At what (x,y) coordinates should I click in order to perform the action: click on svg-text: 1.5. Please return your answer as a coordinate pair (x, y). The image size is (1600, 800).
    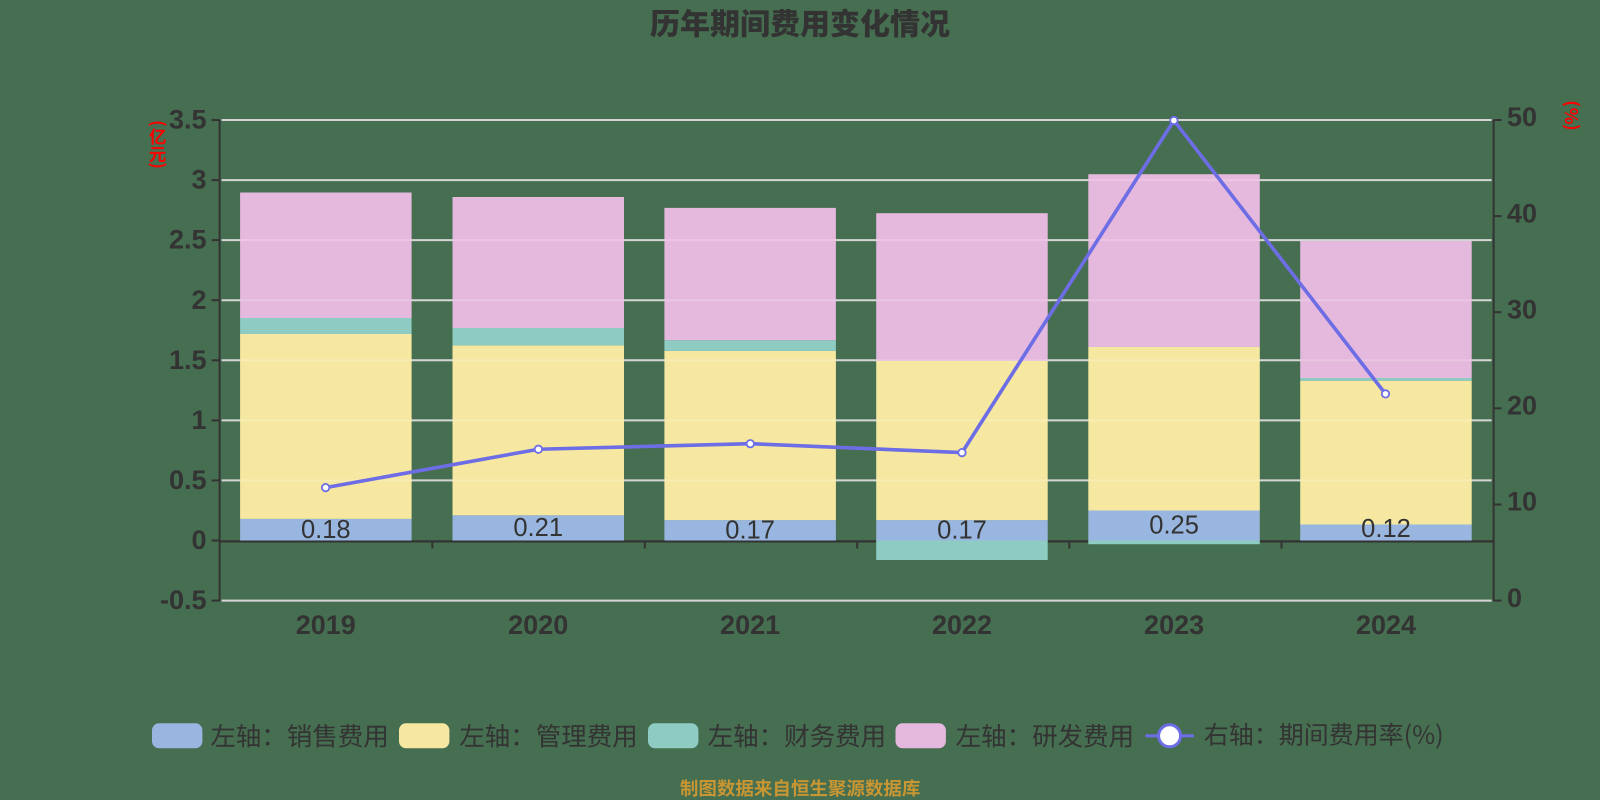
    Looking at the image, I should click on (188, 360).